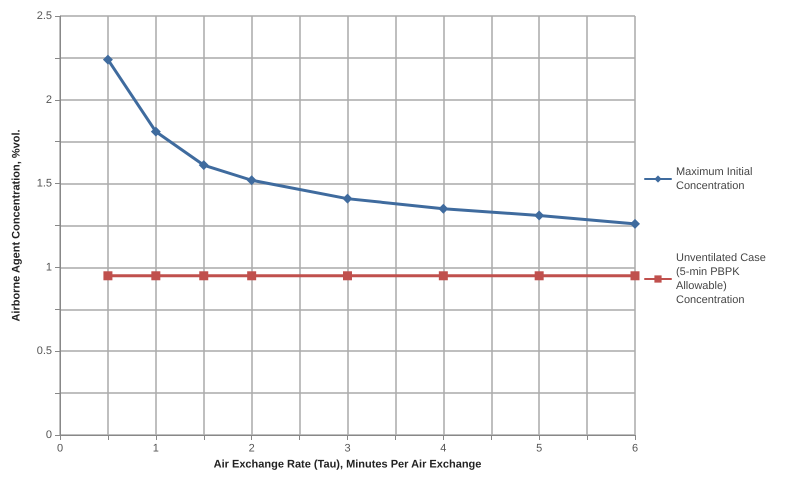  What do you see at coordinates (443, 448) in the screenshot?
I see `x-tick-label: 4` at bounding box center [443, 448].